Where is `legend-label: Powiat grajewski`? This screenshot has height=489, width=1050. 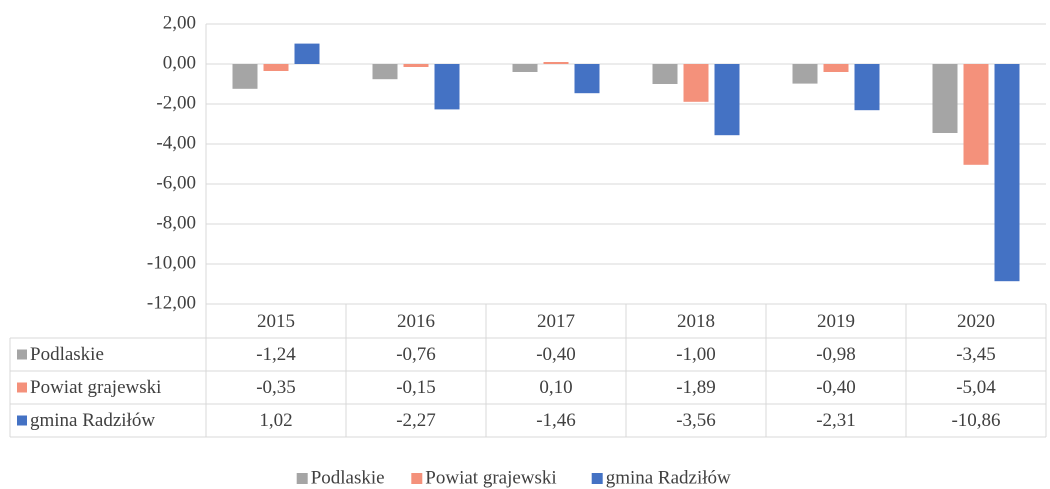
legend-label: Powiat grajewski is located at coordinates (490, 477).